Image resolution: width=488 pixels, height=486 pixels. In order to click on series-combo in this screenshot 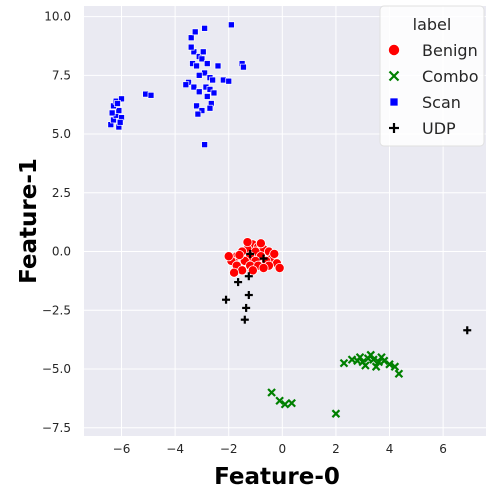, I will do `click(335, 384)`.